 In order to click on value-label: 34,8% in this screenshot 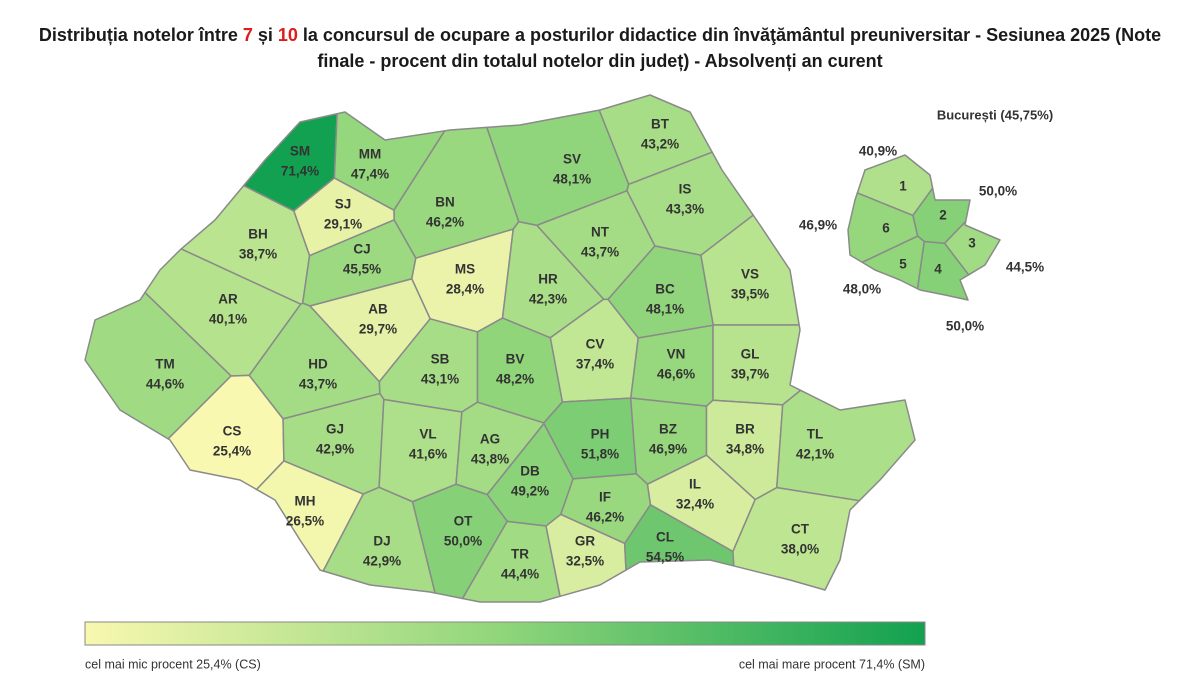, I will do `click(745, 449)`.